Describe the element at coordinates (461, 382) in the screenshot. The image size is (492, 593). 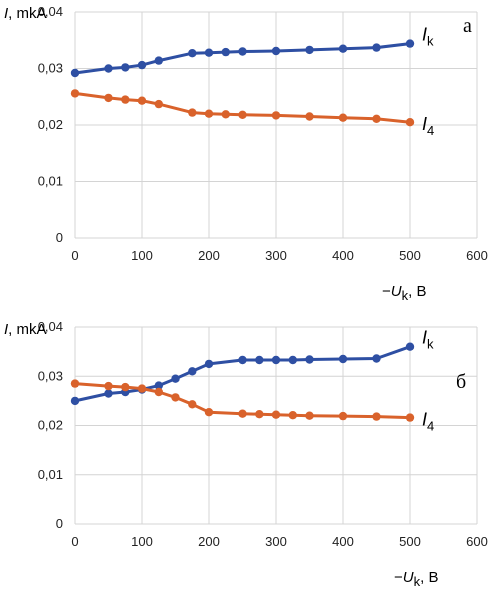
I see `panel-label: б` at that location.